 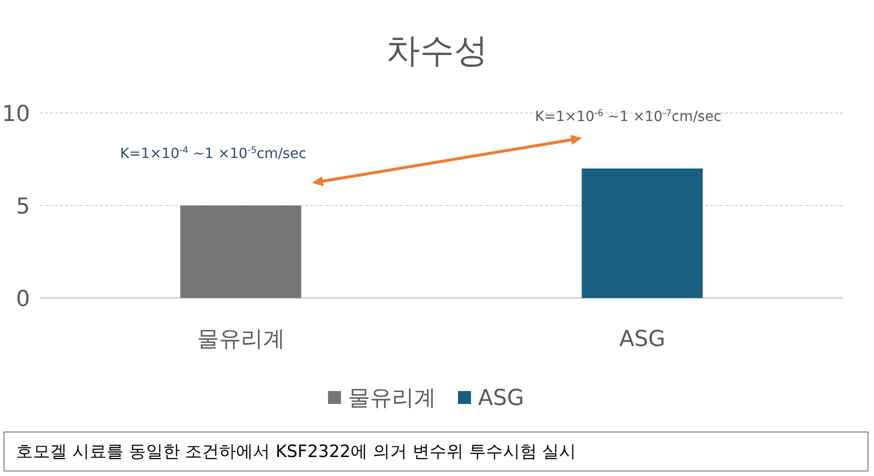 What do you see at coordinates (392, 398) in the screenshot?
I see `legend-label: 물유리계` at bounding box center [392, 398].